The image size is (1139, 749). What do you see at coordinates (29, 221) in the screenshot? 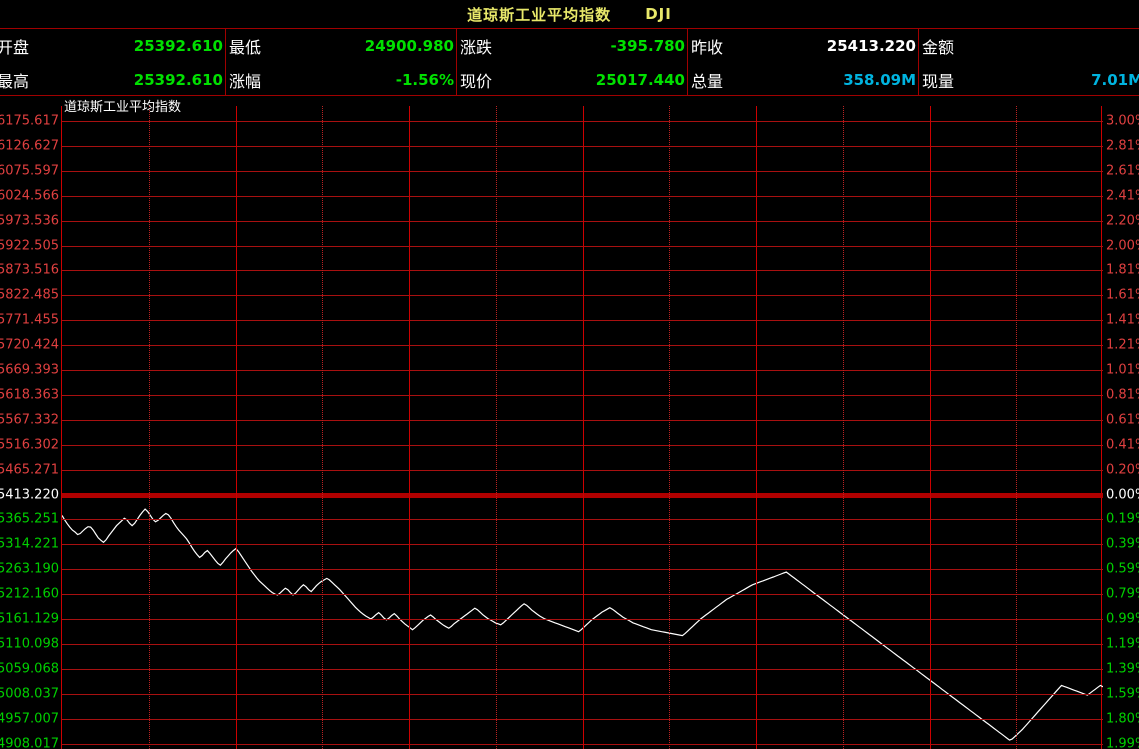
I see `y-axis-price-tick: 25973.536` at bounding box center [29, 221].